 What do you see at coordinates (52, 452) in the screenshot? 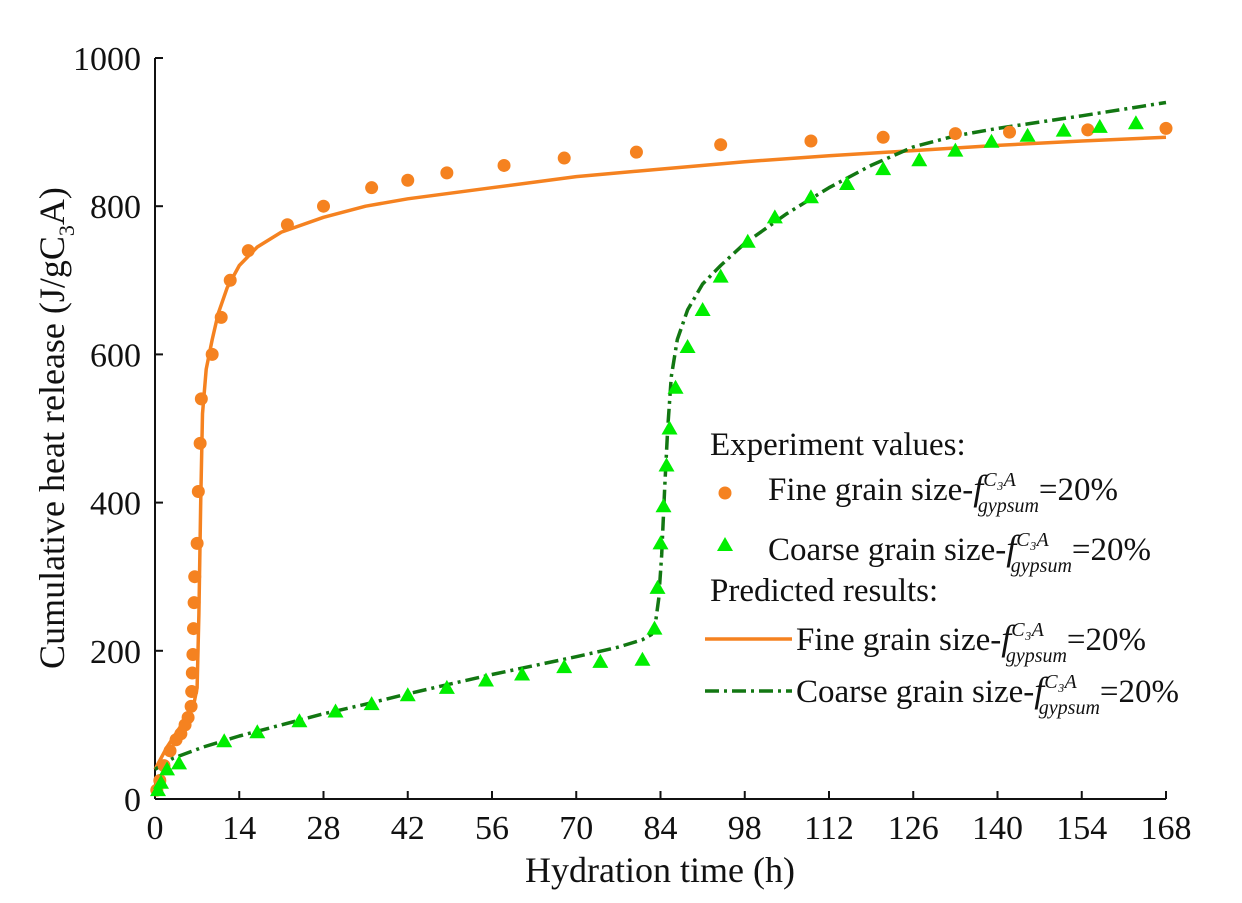
I see `y-axis-title-main: Cumulative heat release (J/gC` at bounding box center [52, 452].